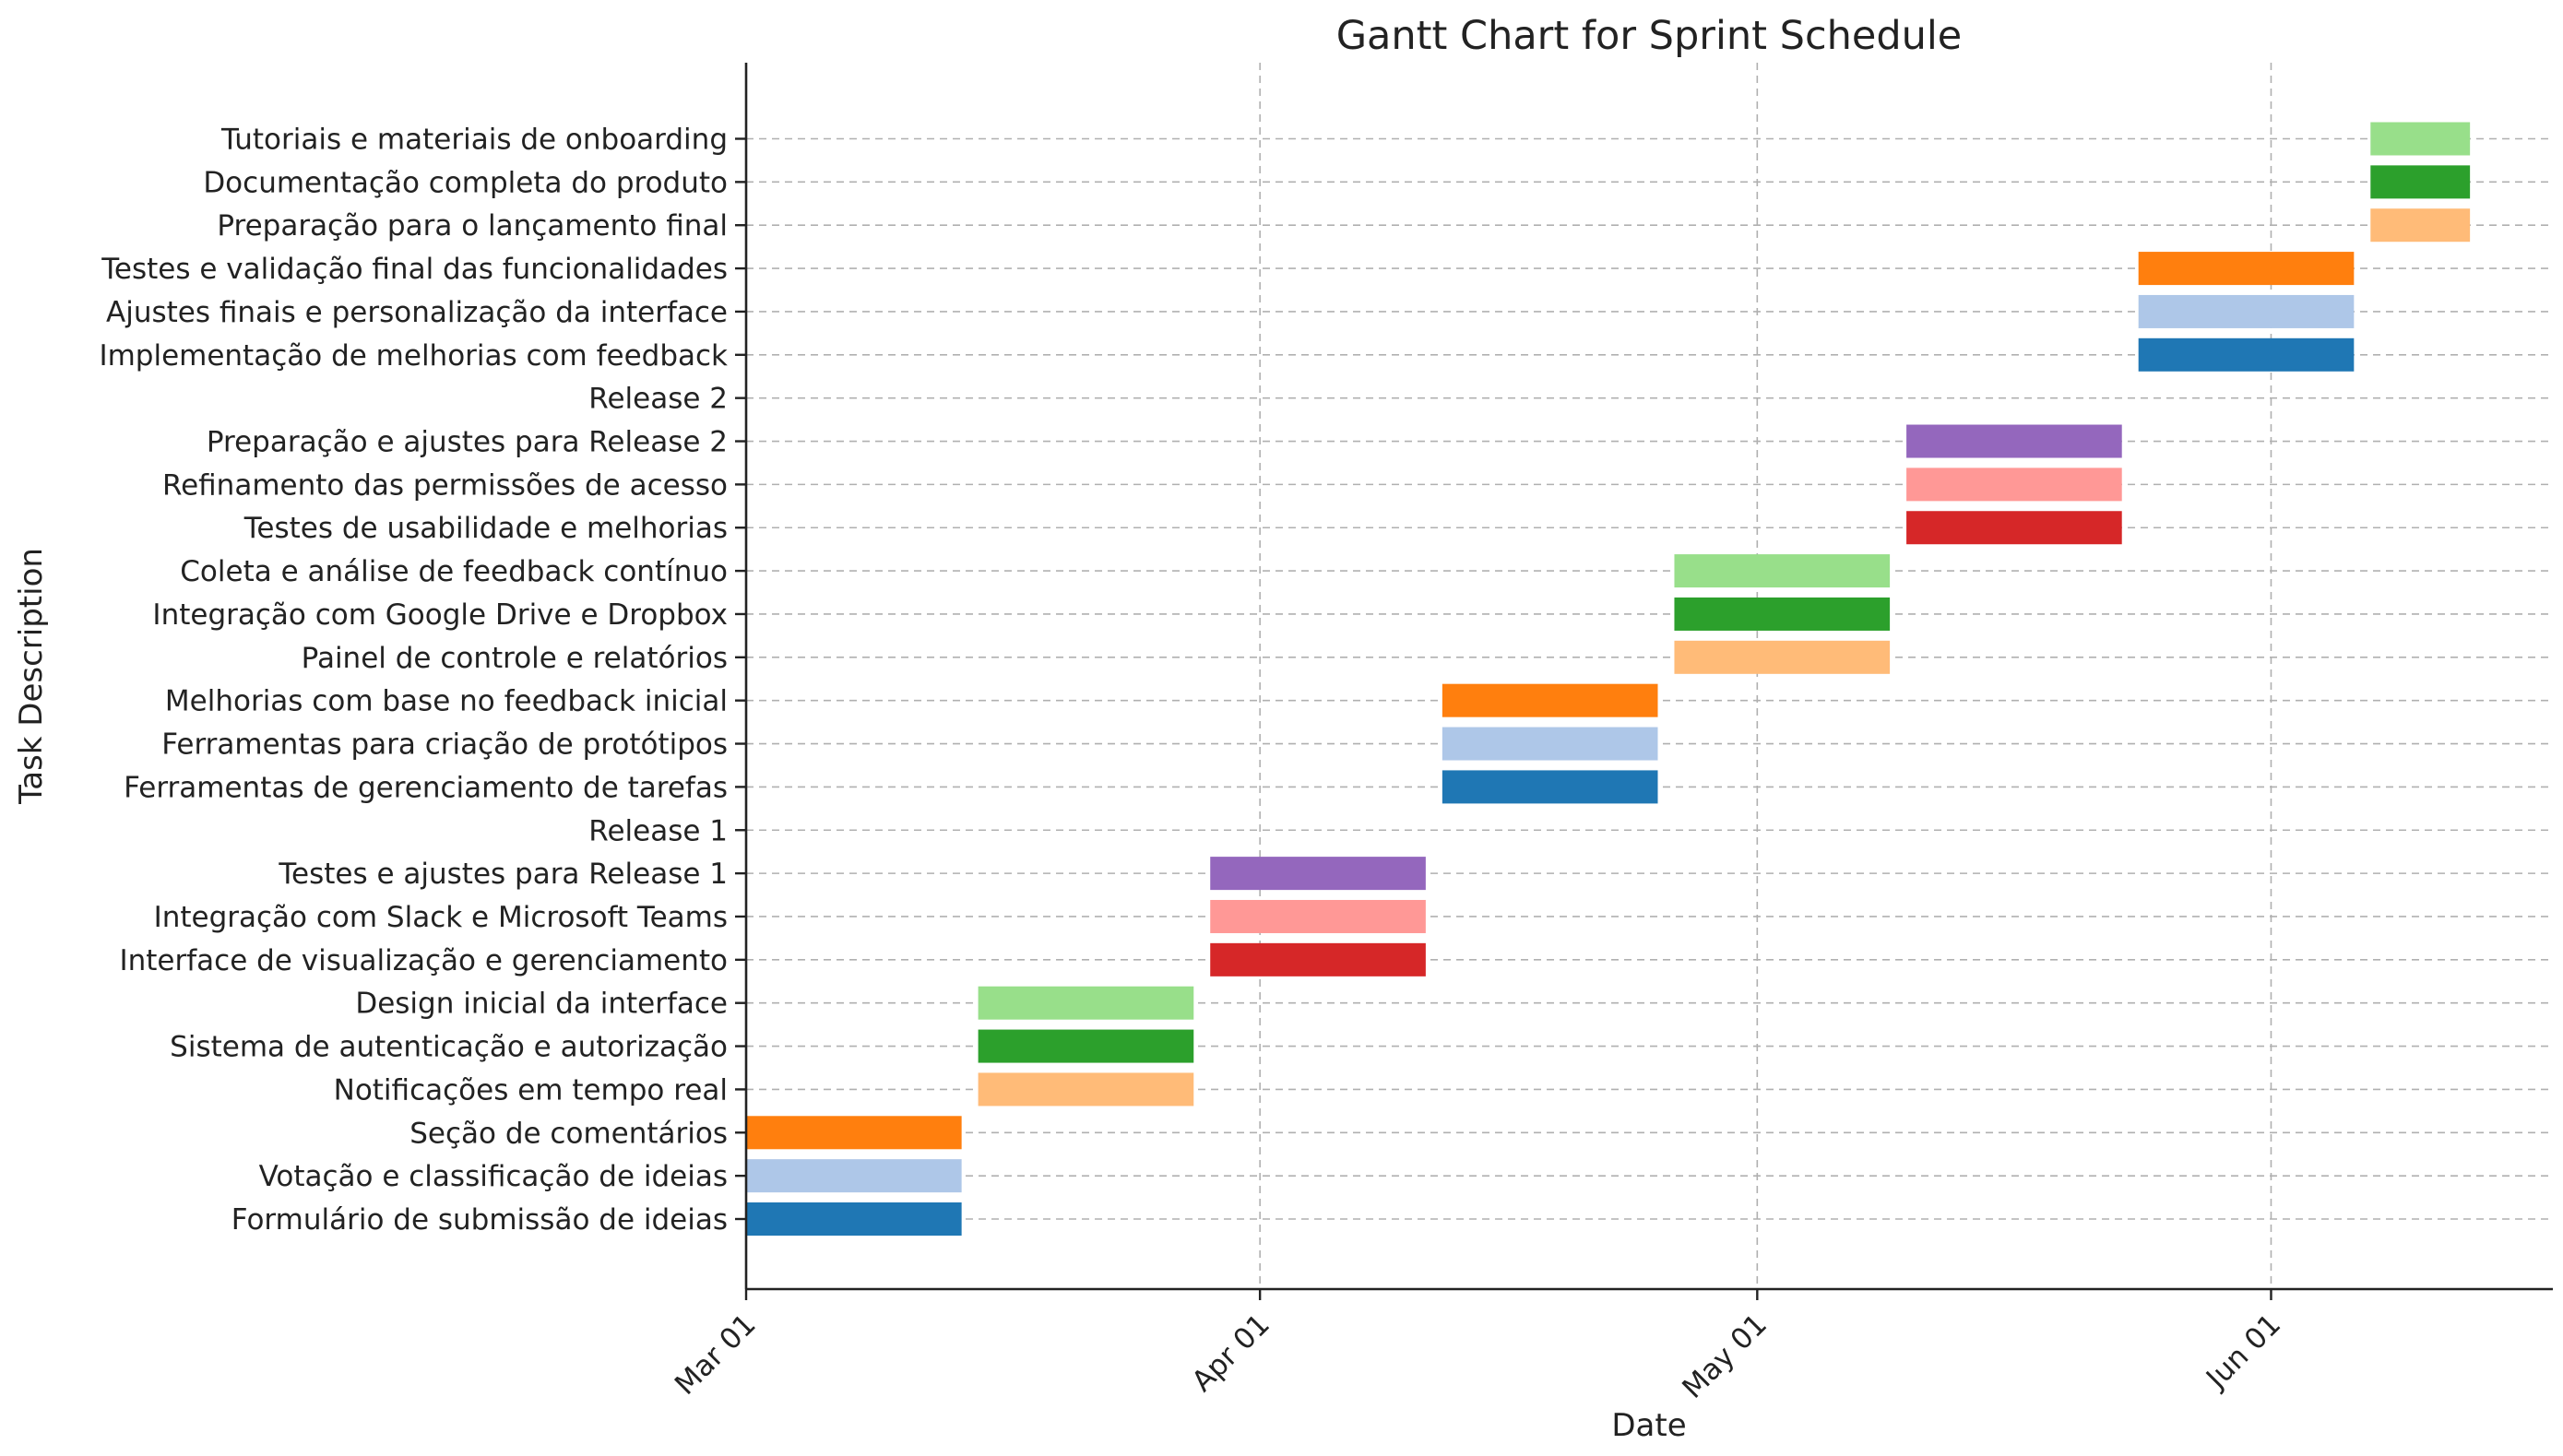  I want to click on task-label: Sistema de autenticação e autorização, so click(449, 1047).